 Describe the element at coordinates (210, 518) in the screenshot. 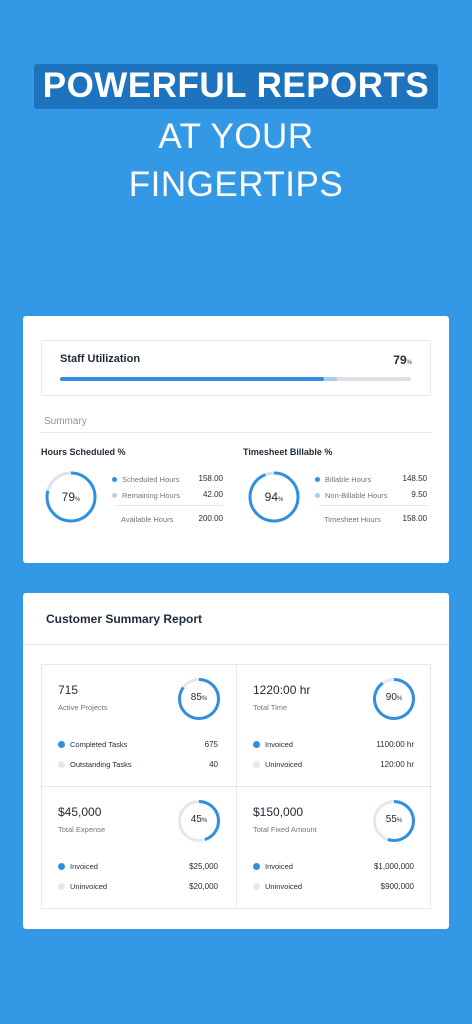

I see `available-hours-value: 200.00` at that location.